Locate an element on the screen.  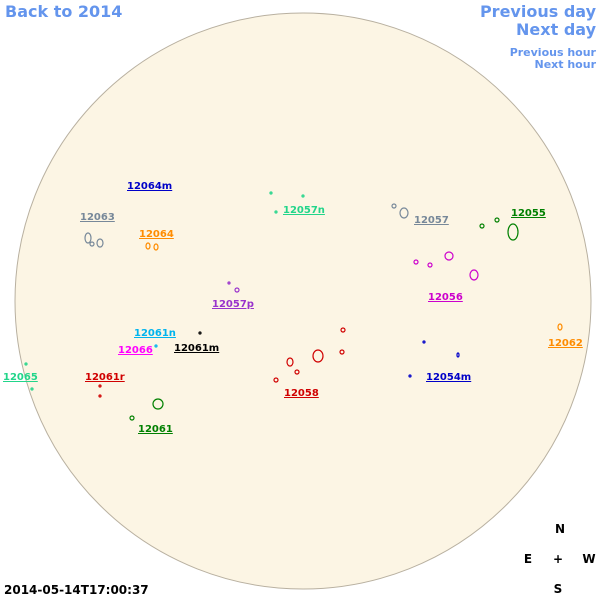
region-label: 12056 is located at coordinates (445, 297).